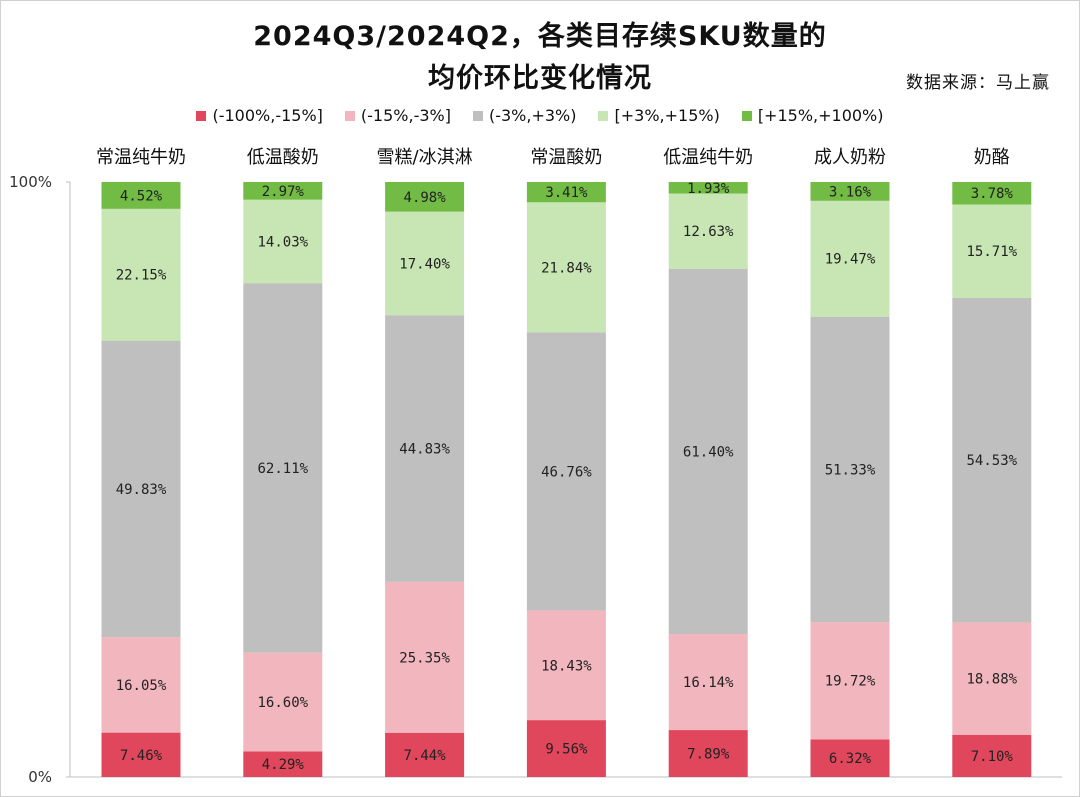 The width and height of the screenshot is (1080, 797). What do you see at coordinates (978, 83) in the screenshot?
I see `data-source-note: 数据来源：马上赢` at bounding box center [978, 83].